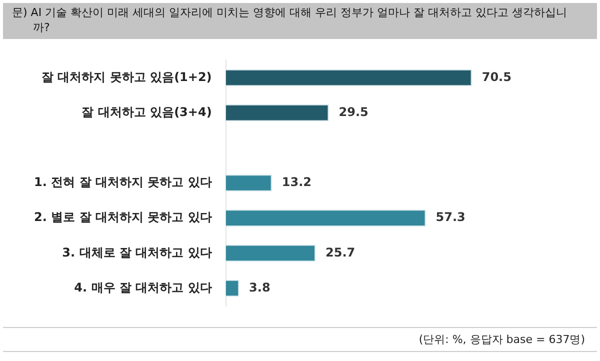 This screenshot has height=361, width=600. I want to click on data-label: 25.7, so click(340, 252).